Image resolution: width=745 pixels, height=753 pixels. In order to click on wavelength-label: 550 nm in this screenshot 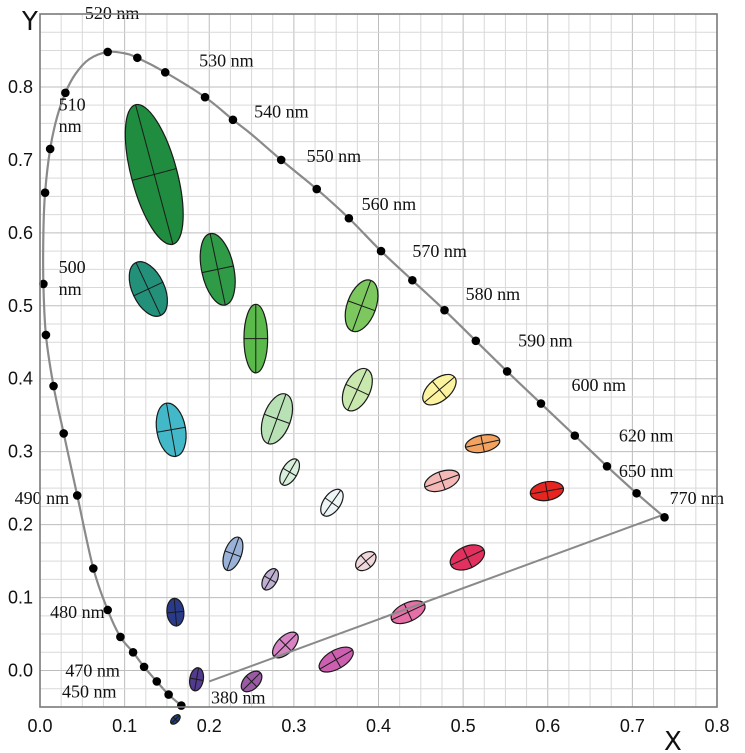, I will do `click(334, 156)`.